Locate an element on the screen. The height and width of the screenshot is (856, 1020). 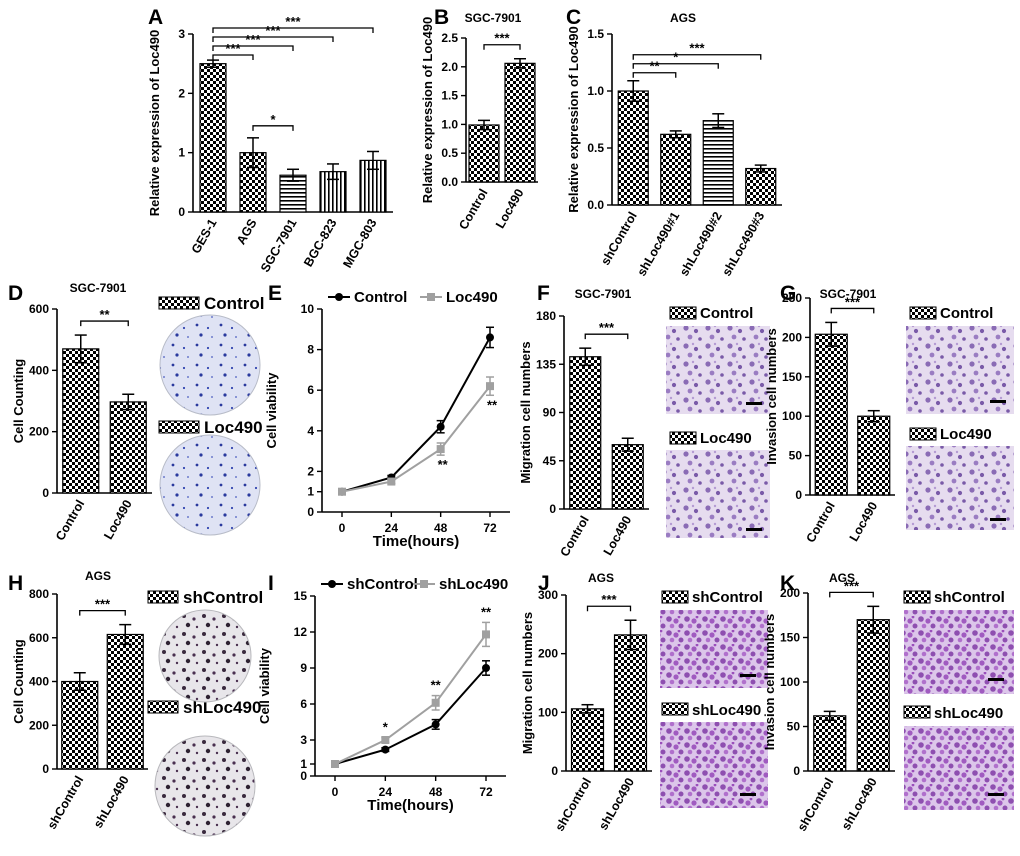
panel-label: J is located at coordinates (544, 583).